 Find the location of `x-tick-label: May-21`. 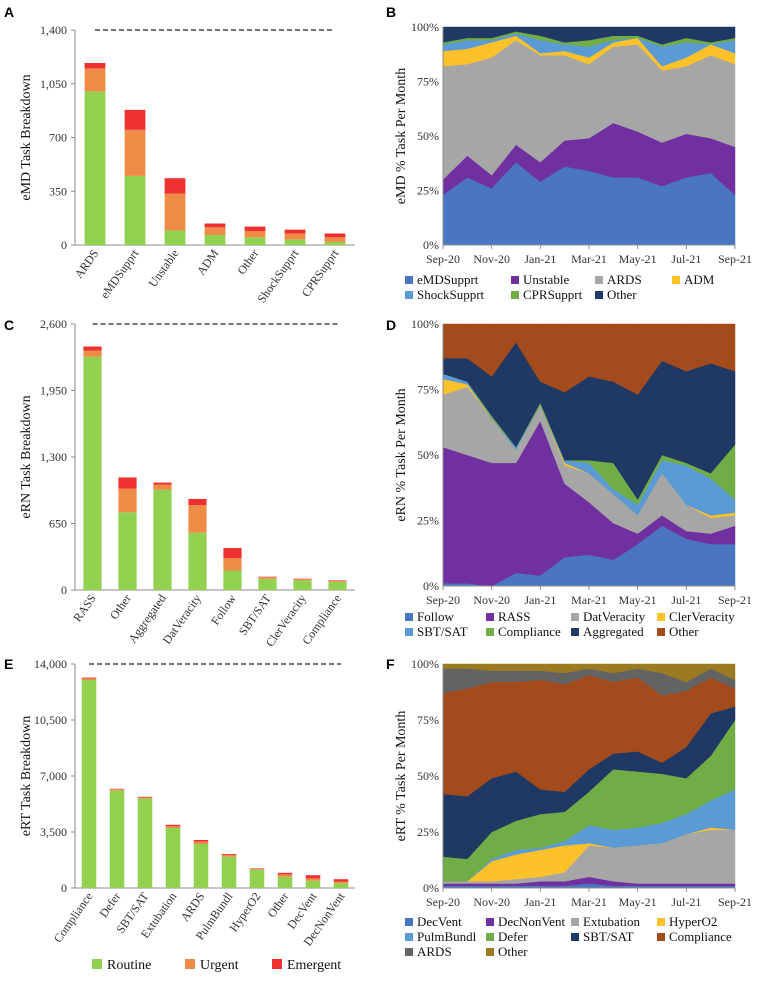

x-tick-label: May-21 is located at coordinates (638, 902).